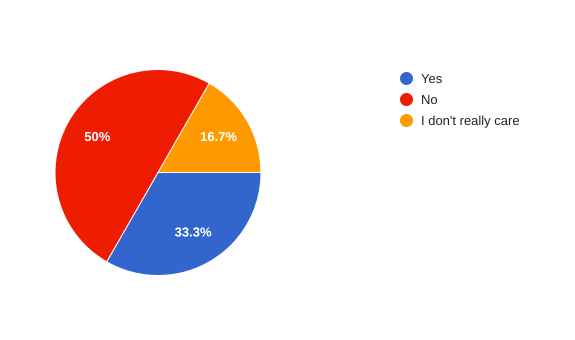 The image size is (575, 340). Describe the element at coordinates (470, 120) in the screenshot. I see `legend-label: I don't really care` at that location.